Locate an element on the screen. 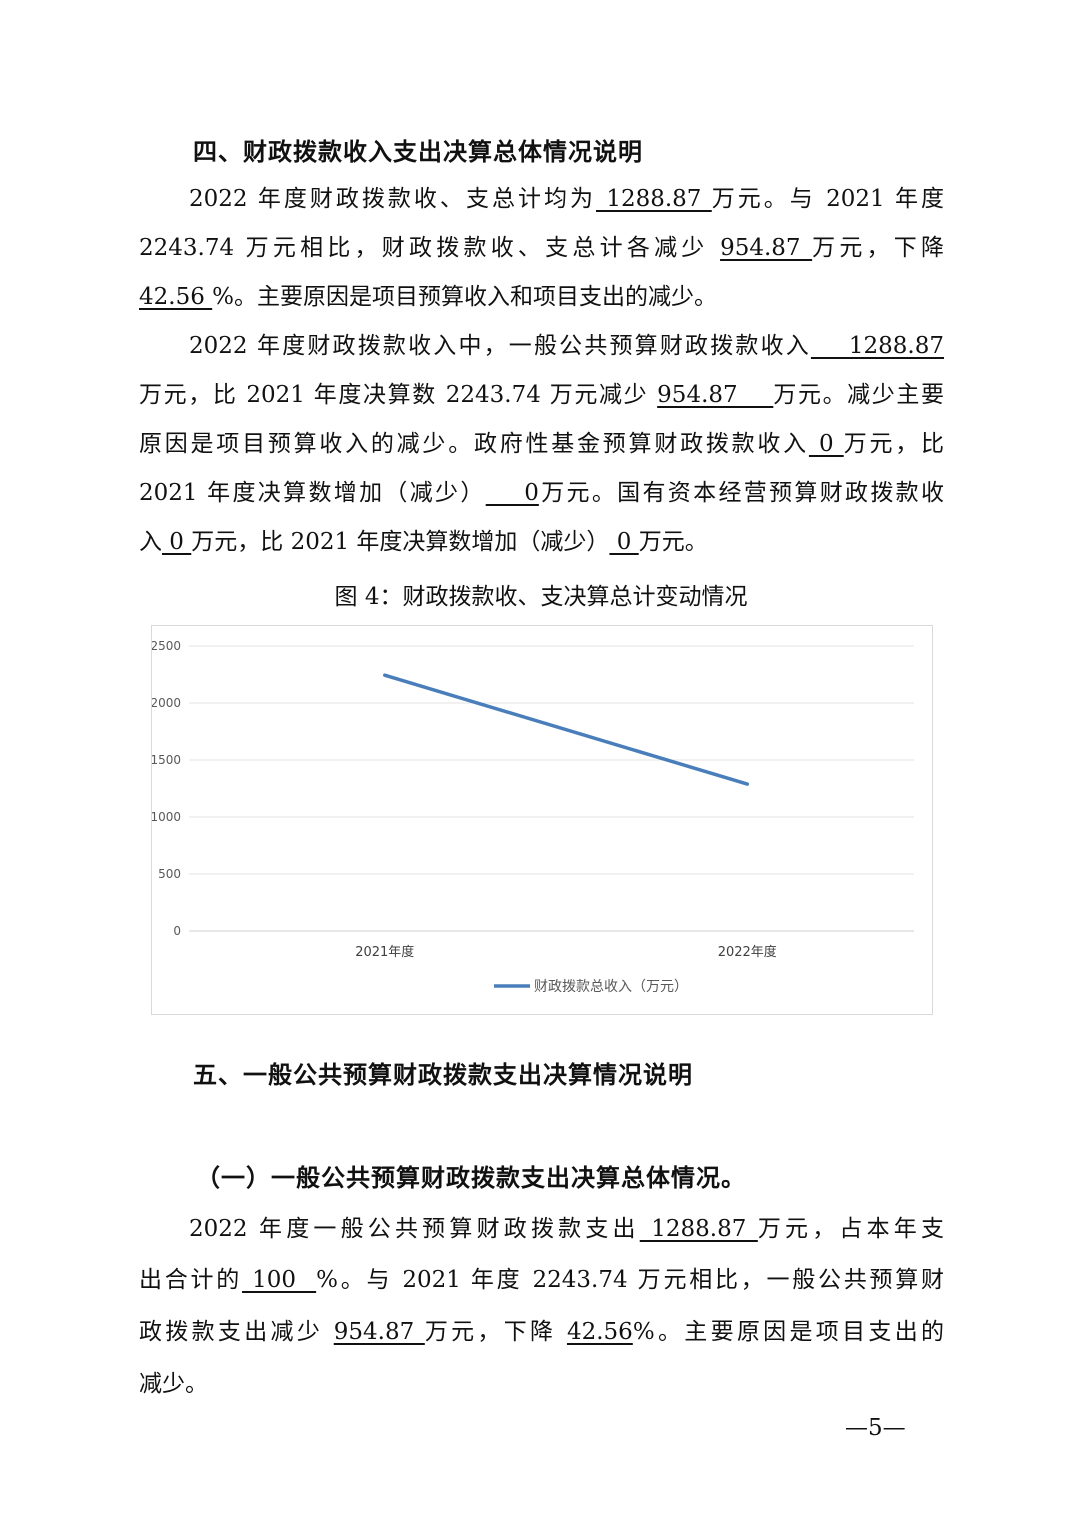 The width and height of the screenshot is (1074, 1520). text-segment: 2022 年度财政拨款收、支总计均为 is located at coordinates (392, 199).